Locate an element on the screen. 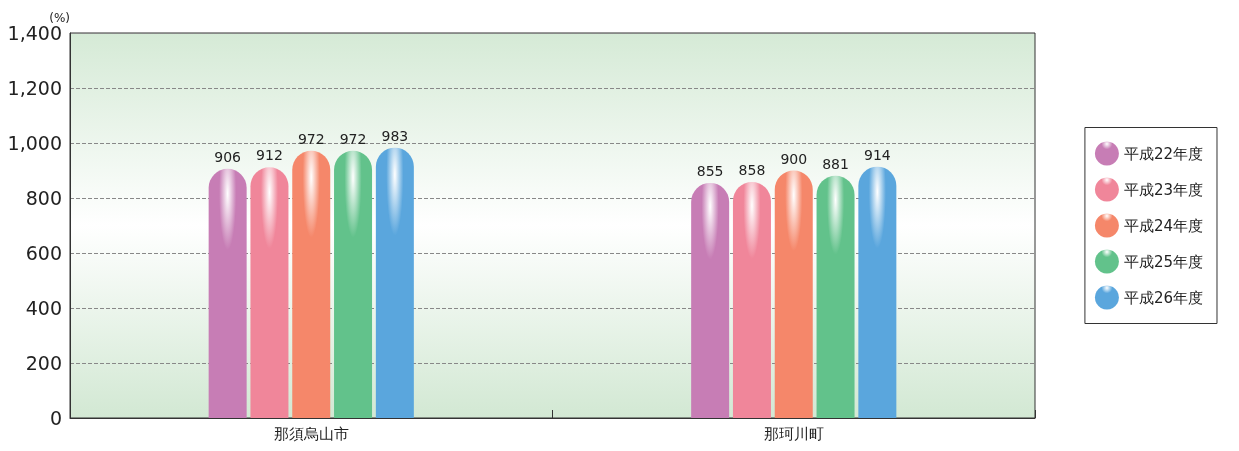 The width and height of the screenshot is (1239, 451). y-tick-label: 600 is located at coordinates (43, 253).